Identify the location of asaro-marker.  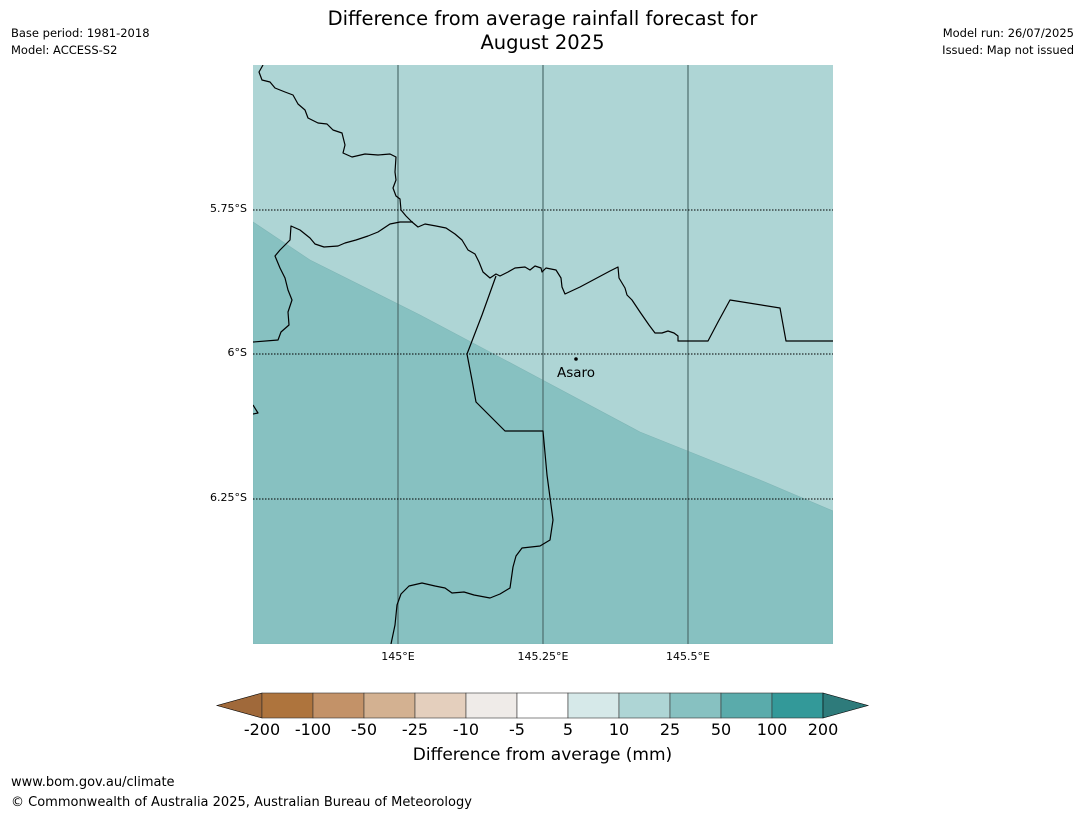
(576, 359).